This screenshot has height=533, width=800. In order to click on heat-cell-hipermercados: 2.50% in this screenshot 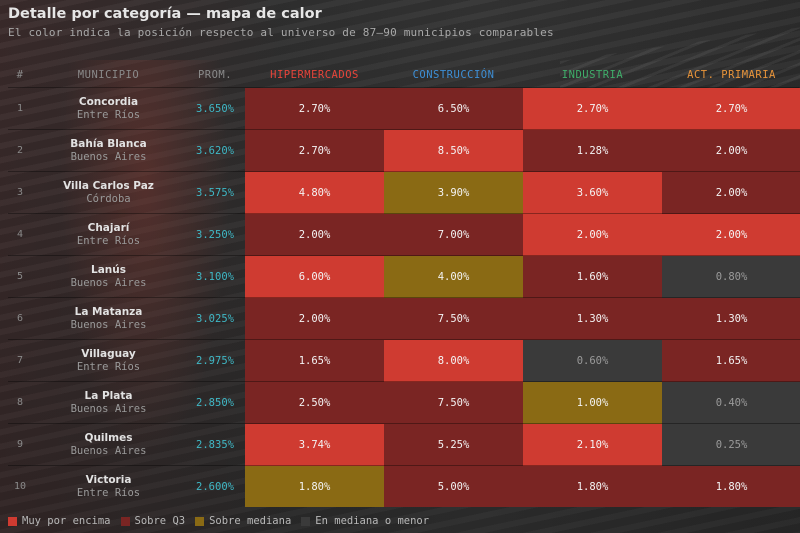, I will do `click(314, 402)`.